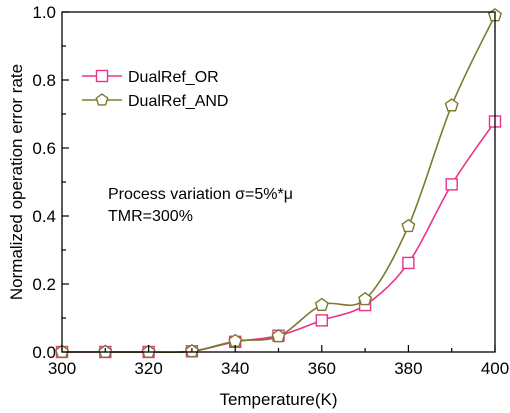 Image resolution: width=510 pixels, height=413 pixels. What do you see at coordinates (44, 148) in the screenshot?
I see `y-tick-label: 0.6` at bounding box center [44, 148].